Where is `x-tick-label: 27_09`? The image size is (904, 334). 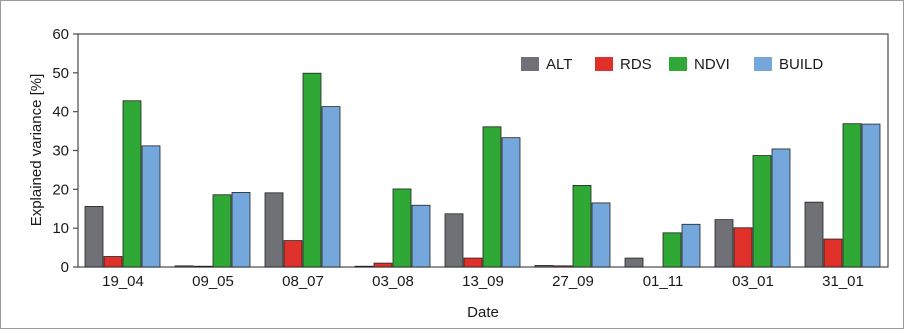
x-tick-label: 27_09 is located at coordinates (573, 281).